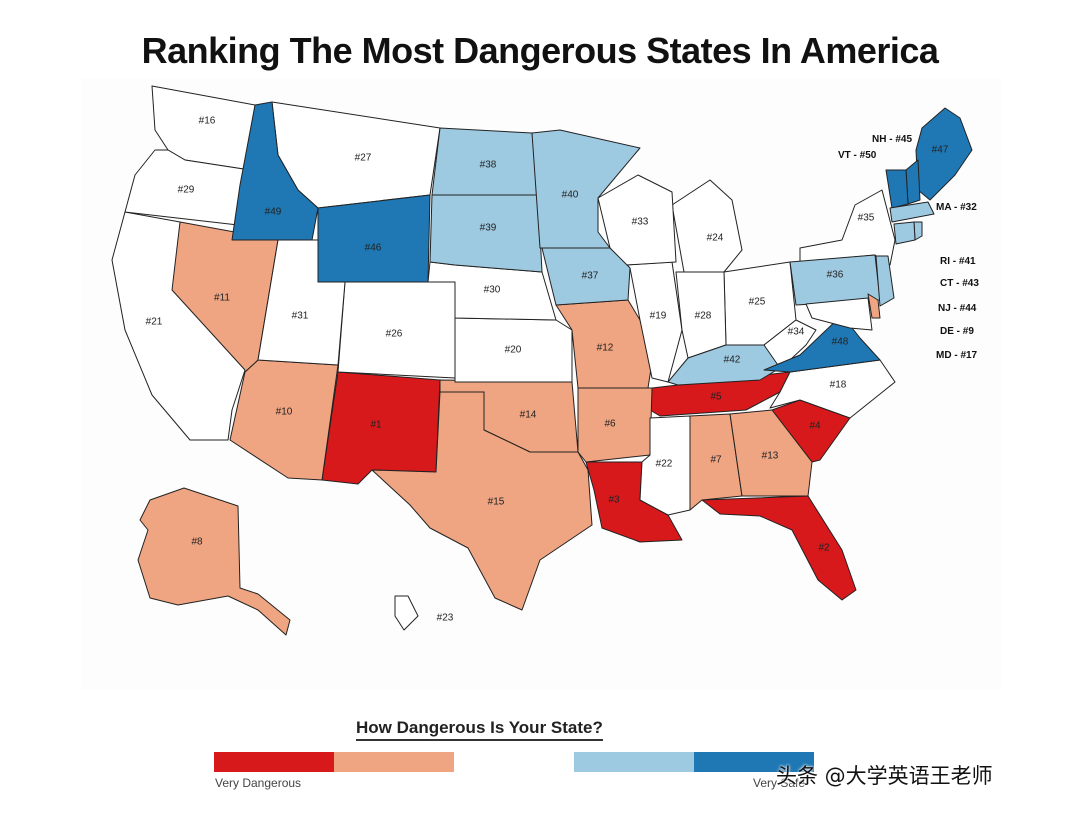 Image resolution: width=1080 pixels, height=814 pixels. I want to click on state-ca, so click(178, 326).